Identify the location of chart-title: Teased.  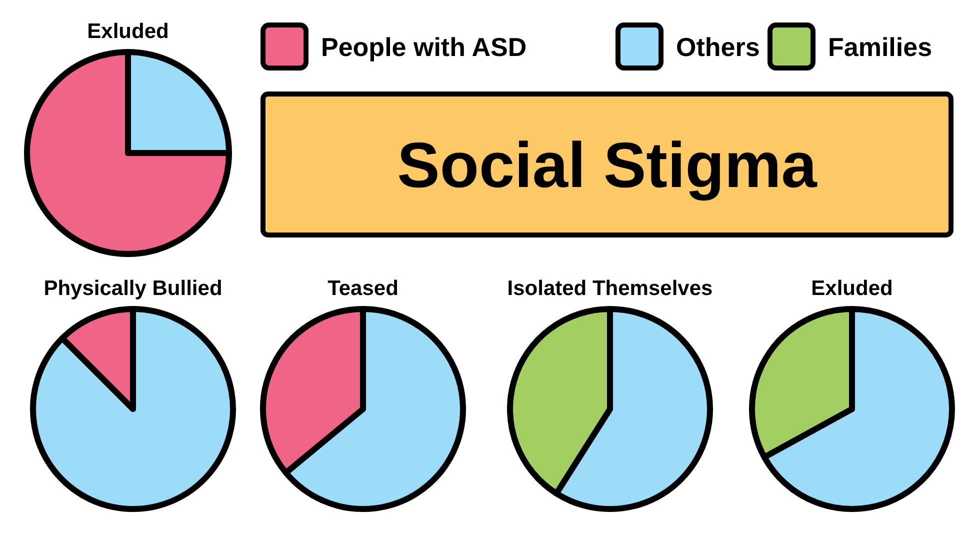
(363, 288).